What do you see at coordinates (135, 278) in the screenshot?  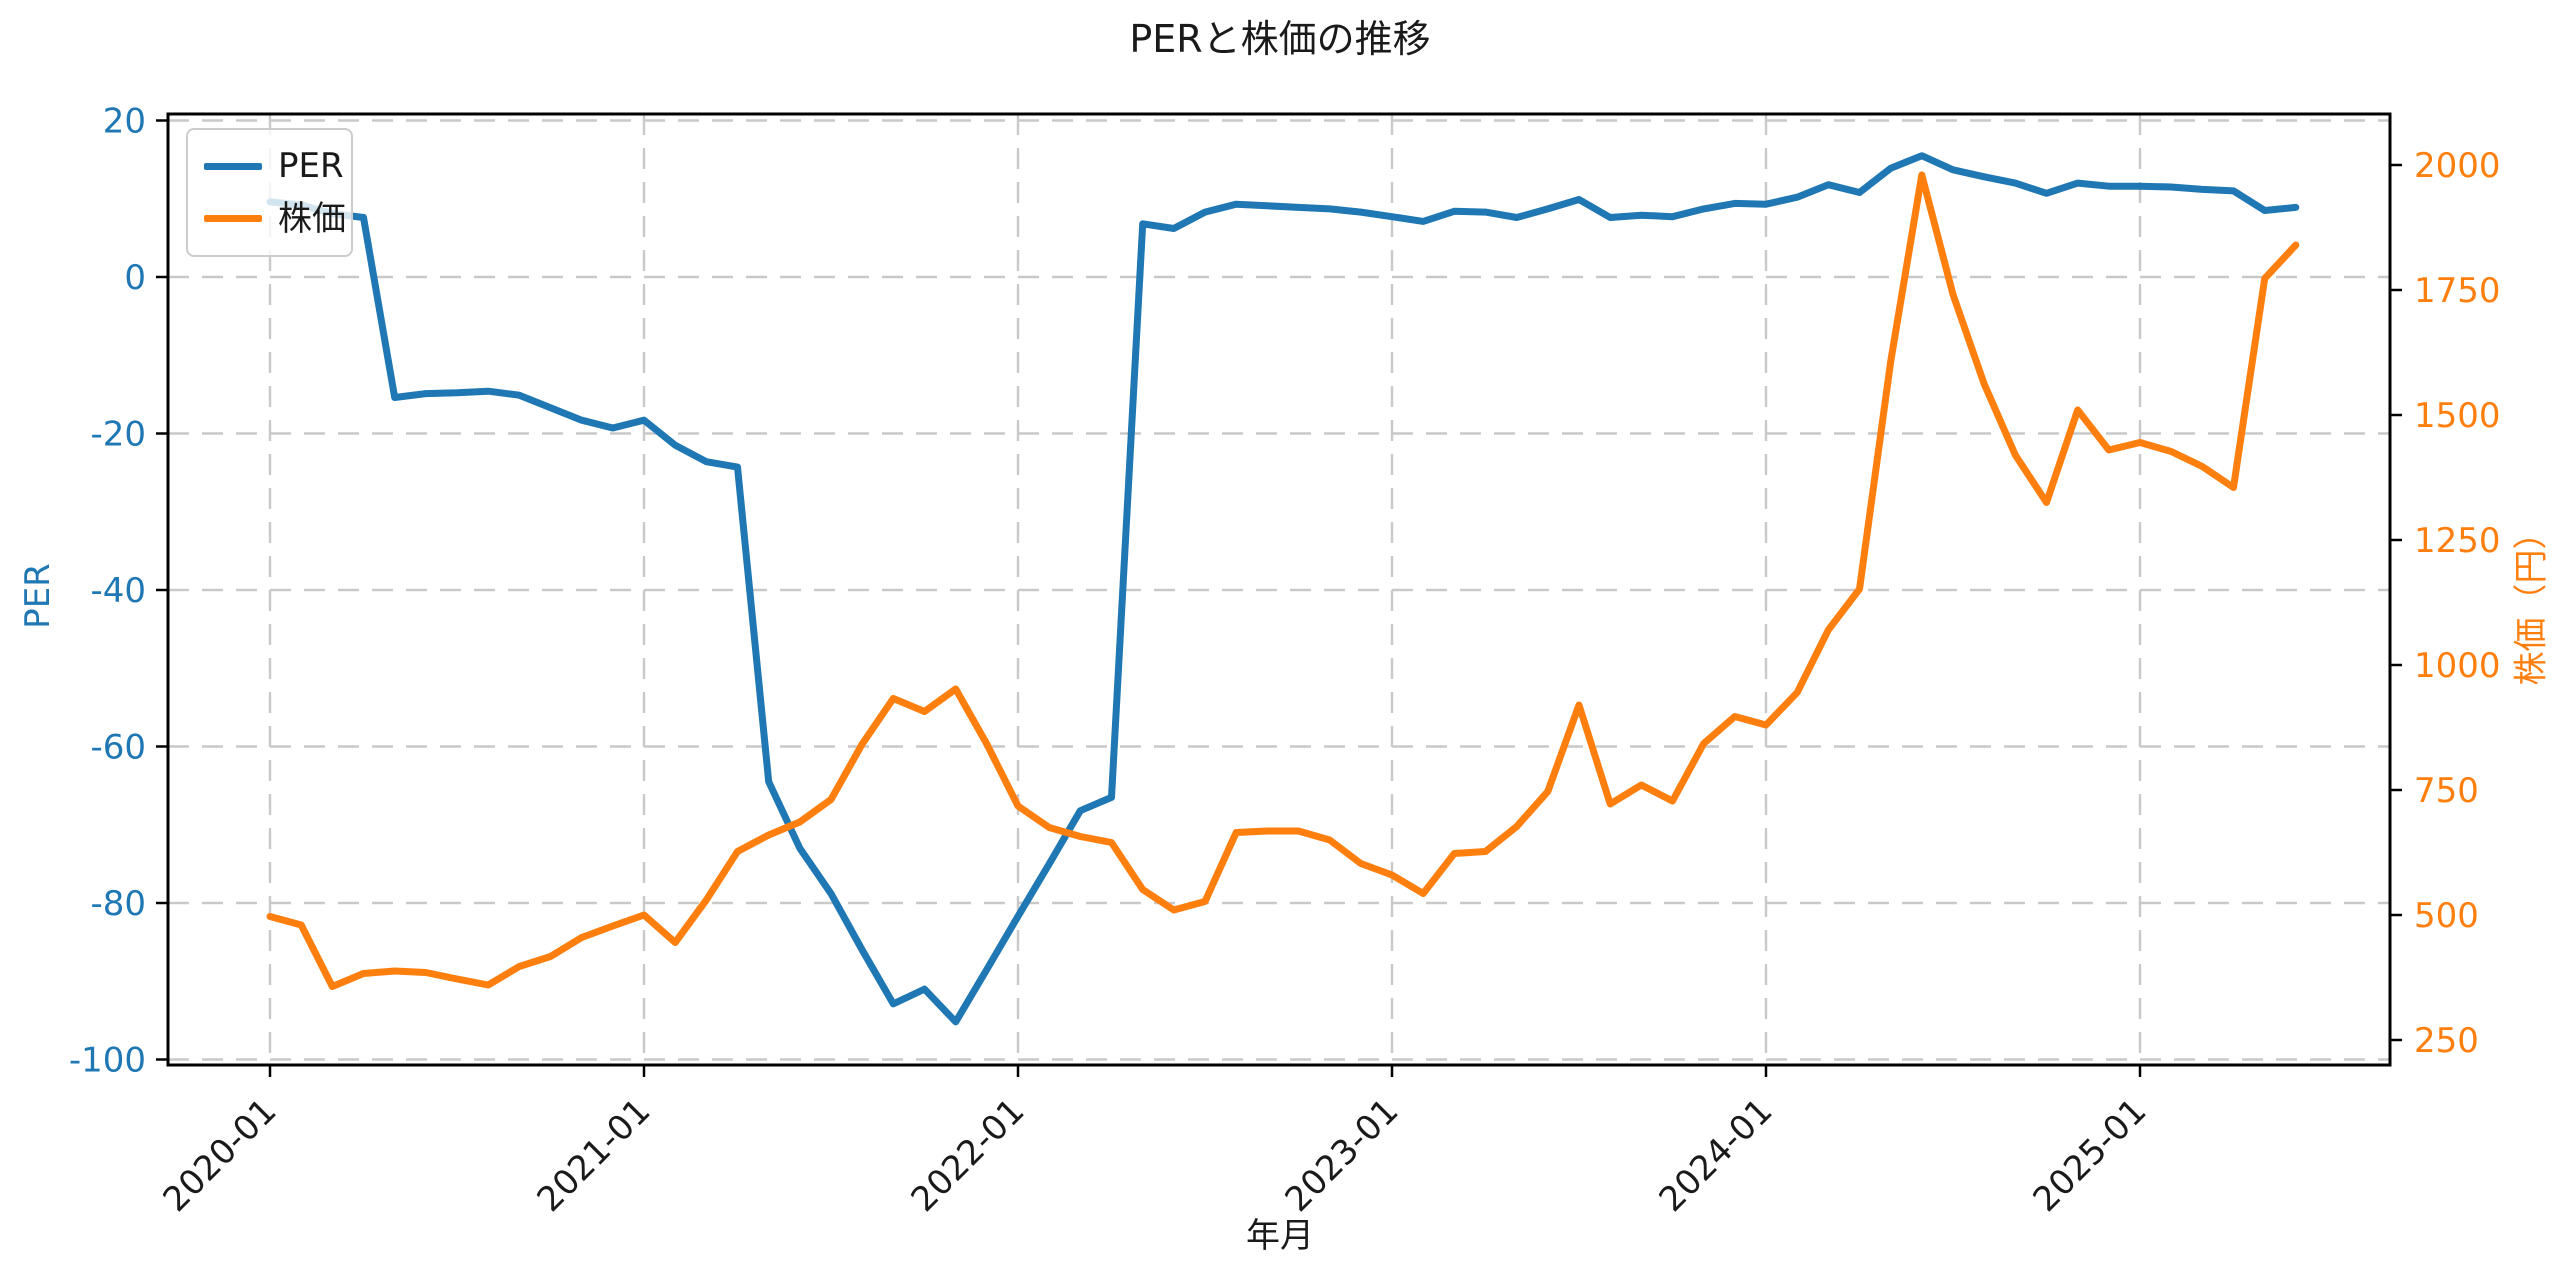 I see `y-tick-label-left: 0` at bounding box center [135, 278].